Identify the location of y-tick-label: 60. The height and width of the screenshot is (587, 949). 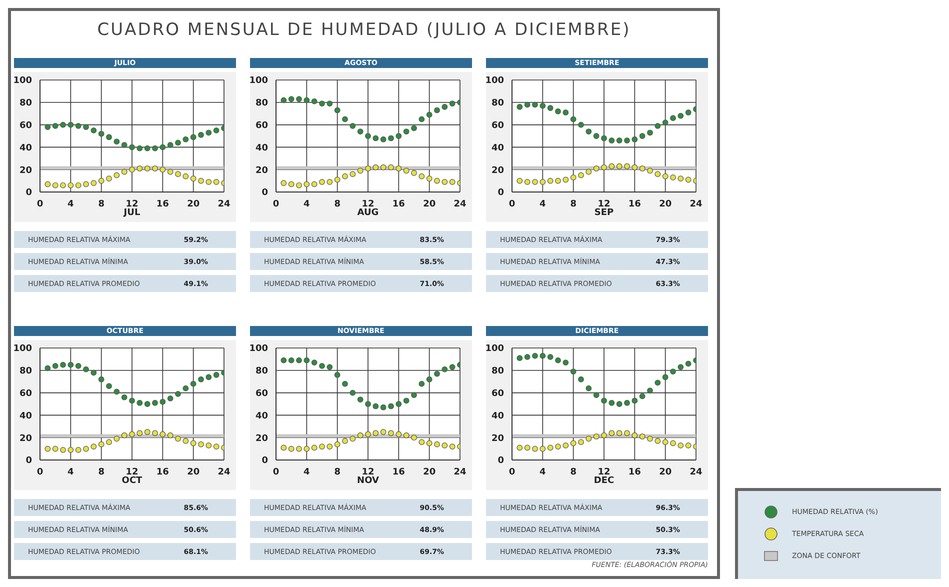
(497, 393).